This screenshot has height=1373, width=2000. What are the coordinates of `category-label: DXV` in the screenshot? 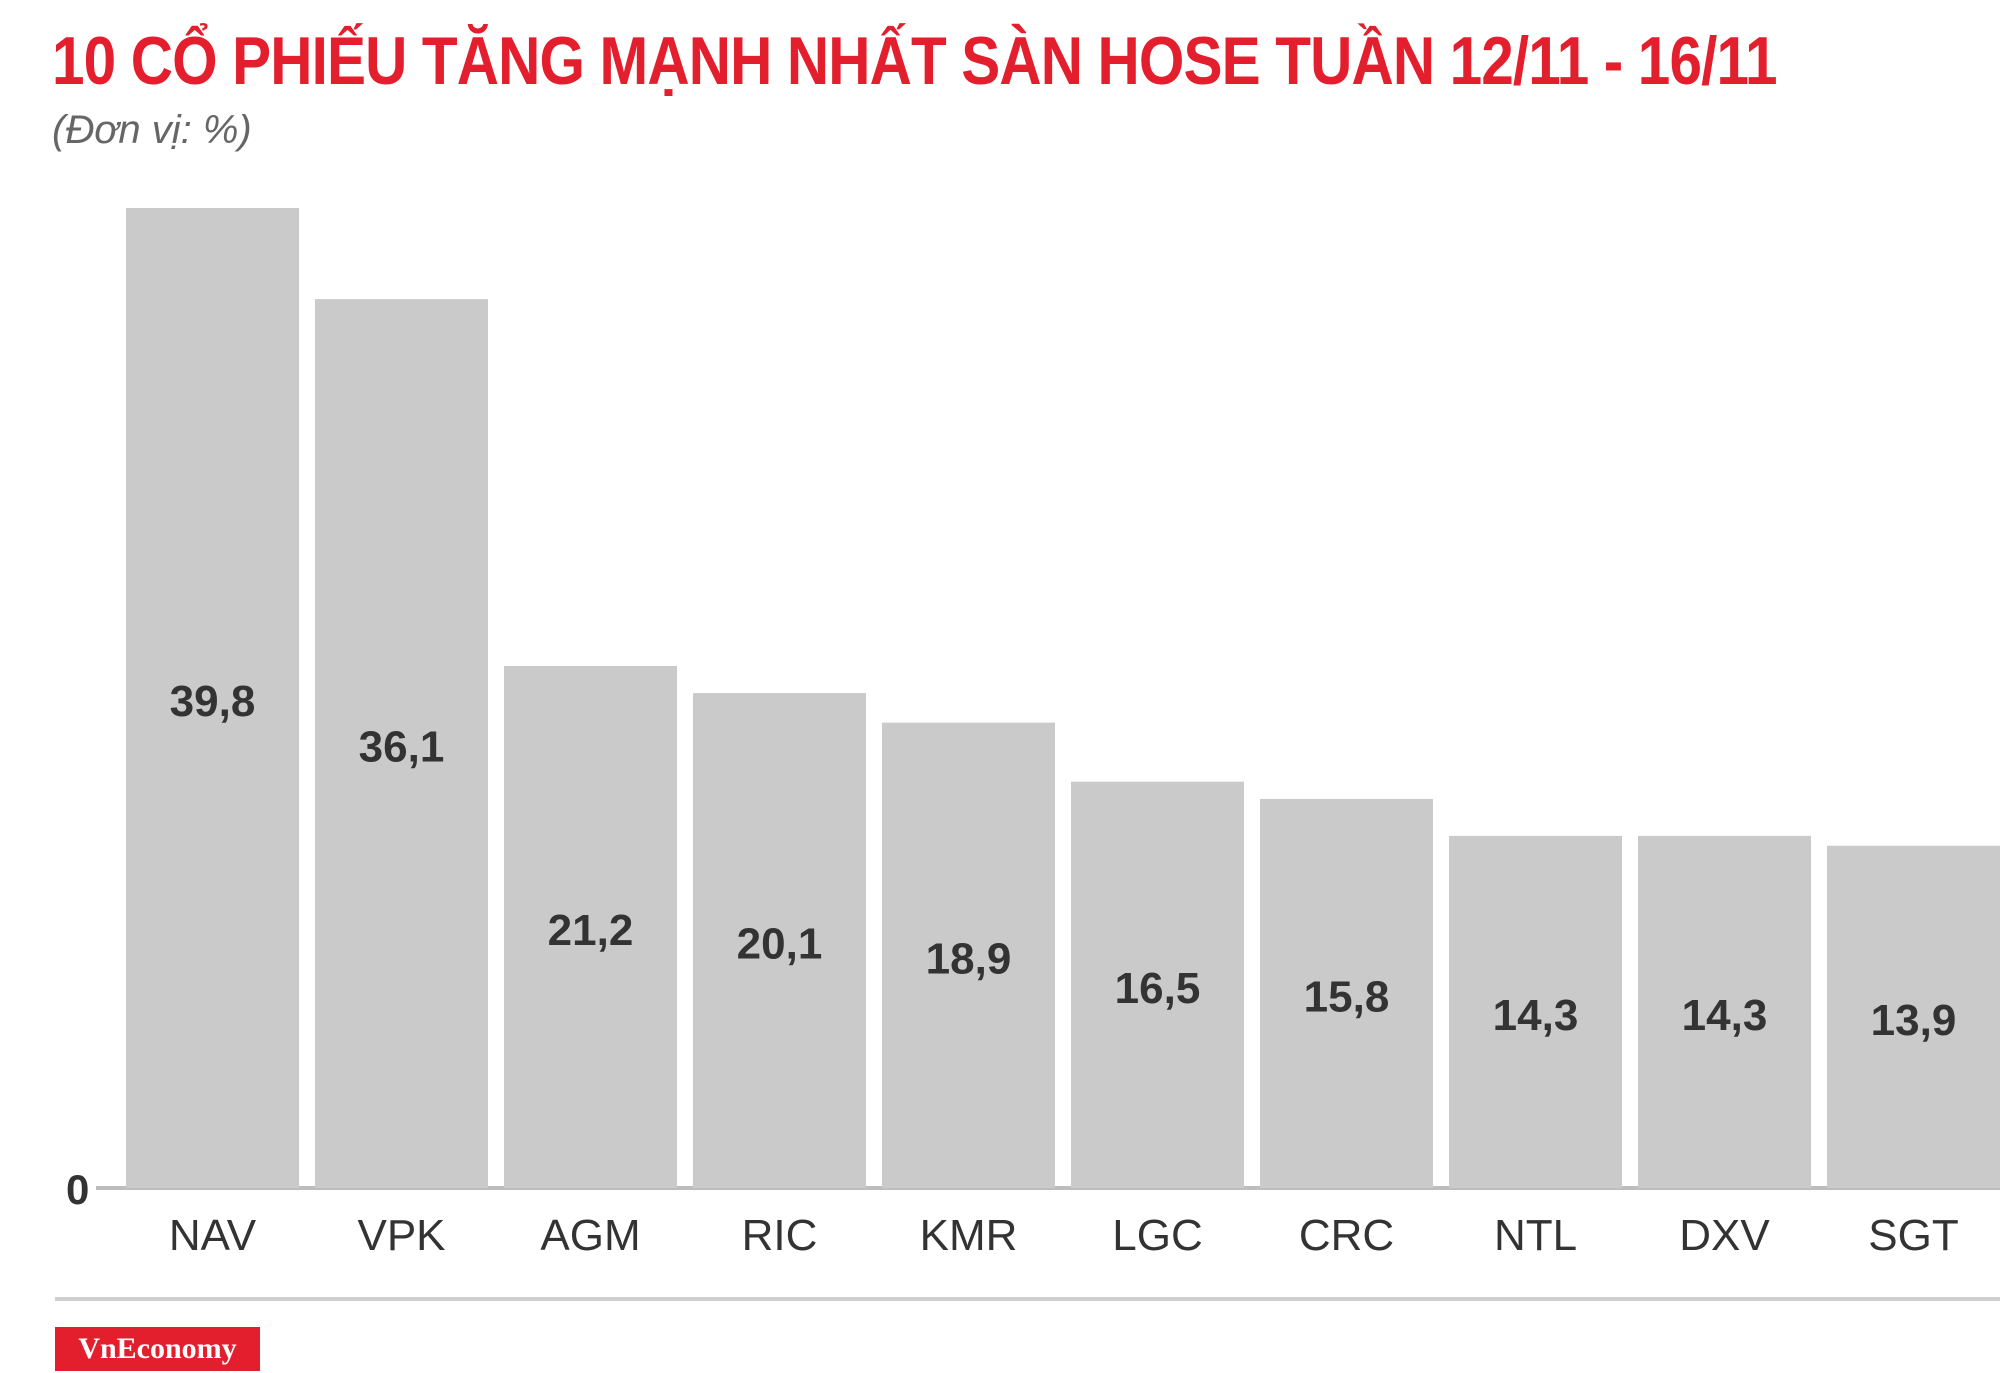 It's located at (1724, 1235).